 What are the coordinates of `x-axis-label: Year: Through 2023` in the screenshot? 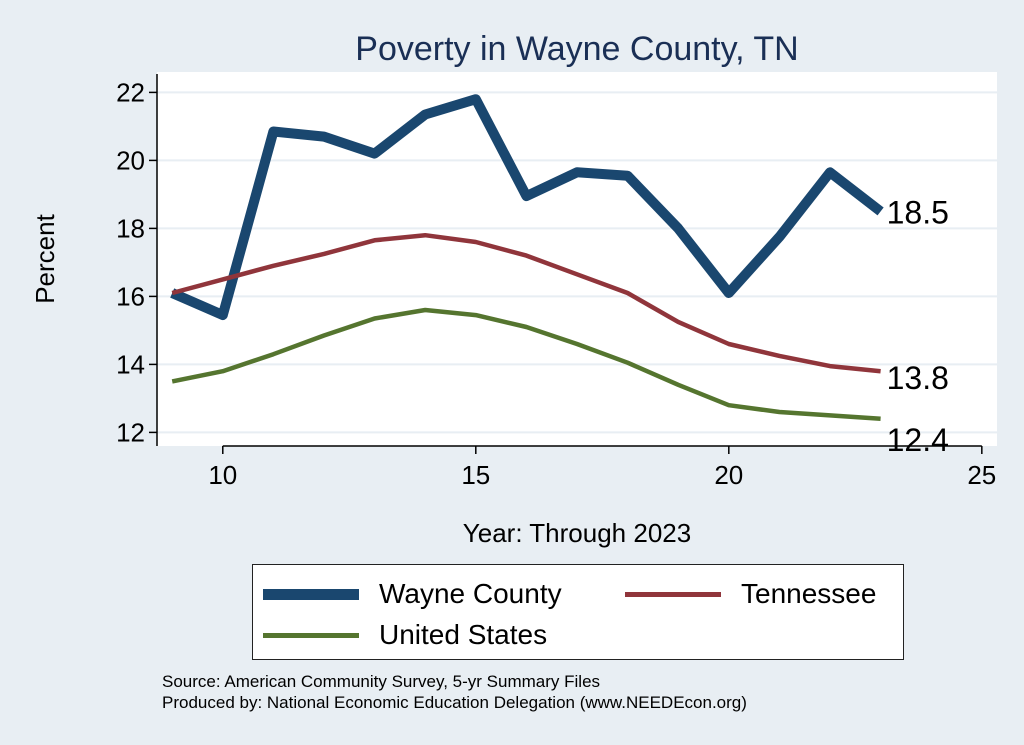 It's located at (577, 533).